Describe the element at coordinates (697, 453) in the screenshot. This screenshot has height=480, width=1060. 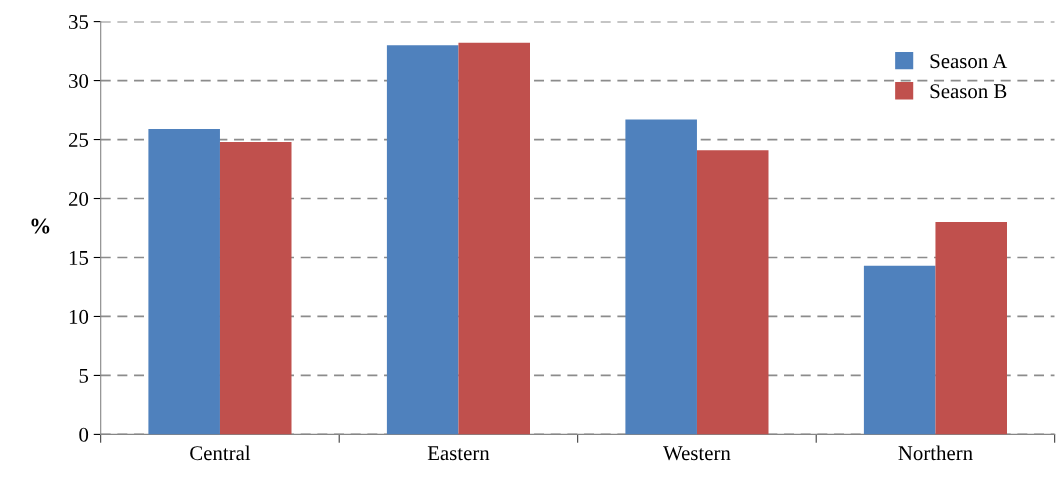
I see `x-tick-label: Western` at that location.